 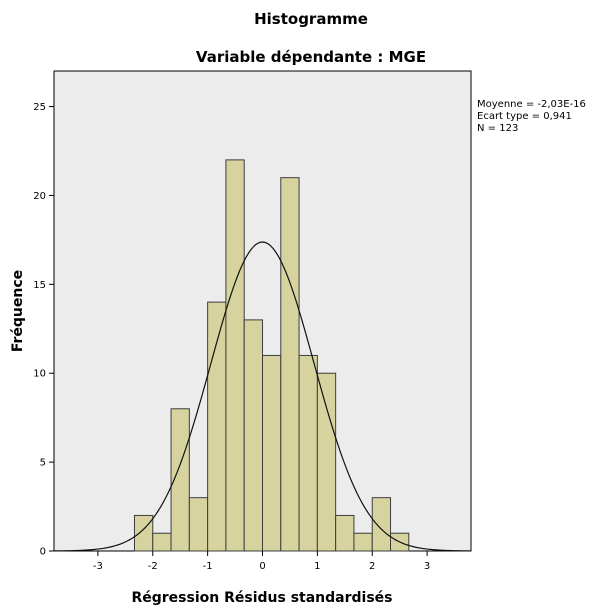 I want to click on stats-mean: Moyenne = -2,03E-16, so click(x=531, y=104).